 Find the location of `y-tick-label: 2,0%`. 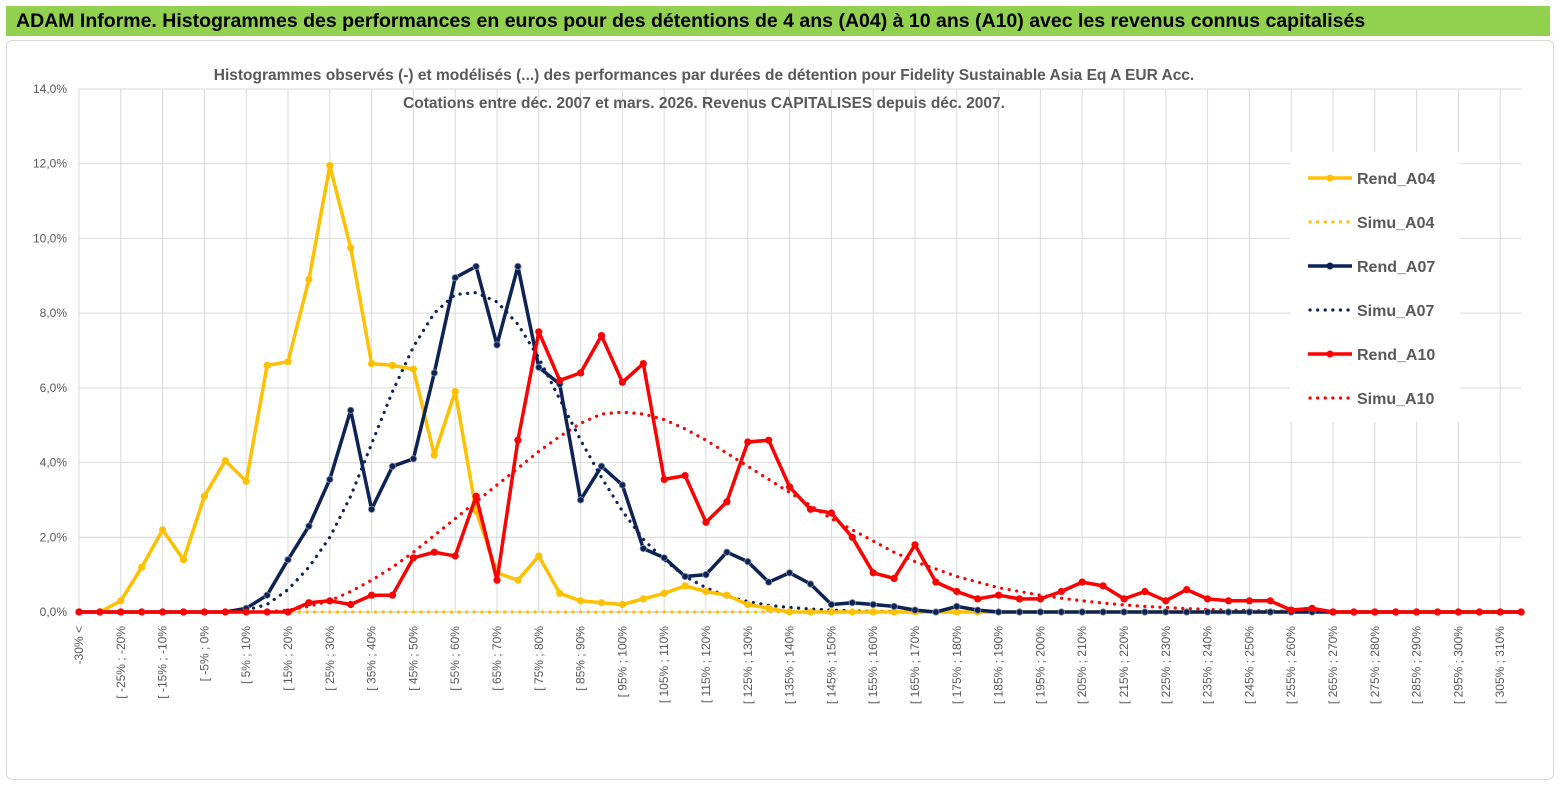

y-tick-label: 2,0% is located at coordinates (54, 537).